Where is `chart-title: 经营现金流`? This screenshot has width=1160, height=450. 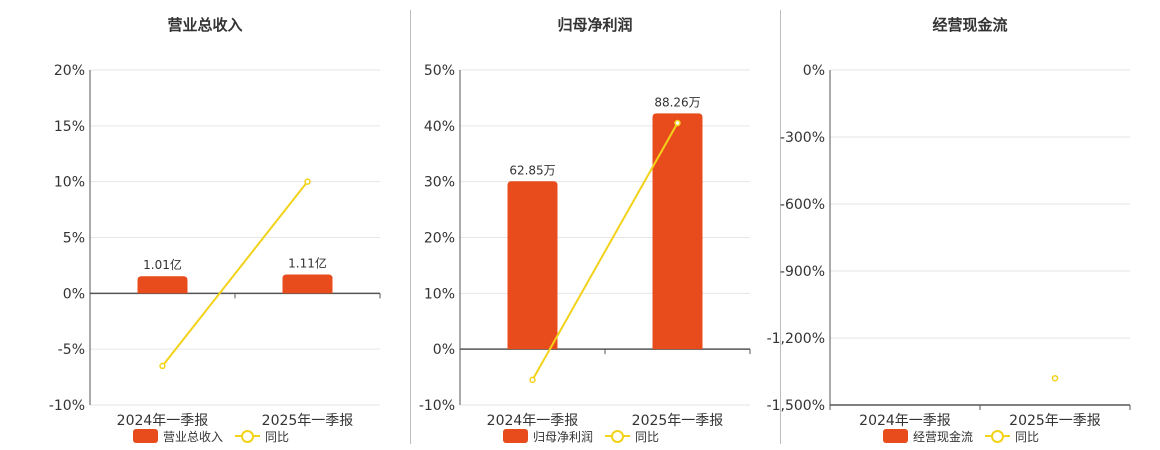
chart-title: 经营现金流 is located at coordinates (970, 25).